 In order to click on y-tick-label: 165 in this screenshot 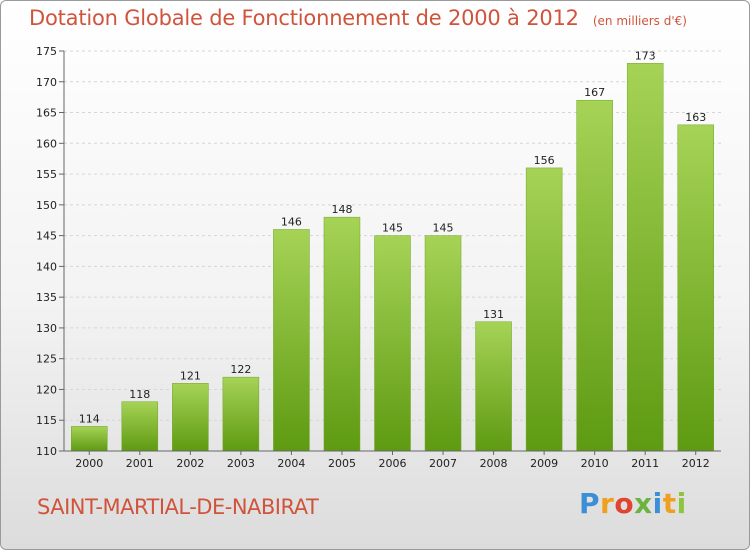, I will do `click(46, 113)`.